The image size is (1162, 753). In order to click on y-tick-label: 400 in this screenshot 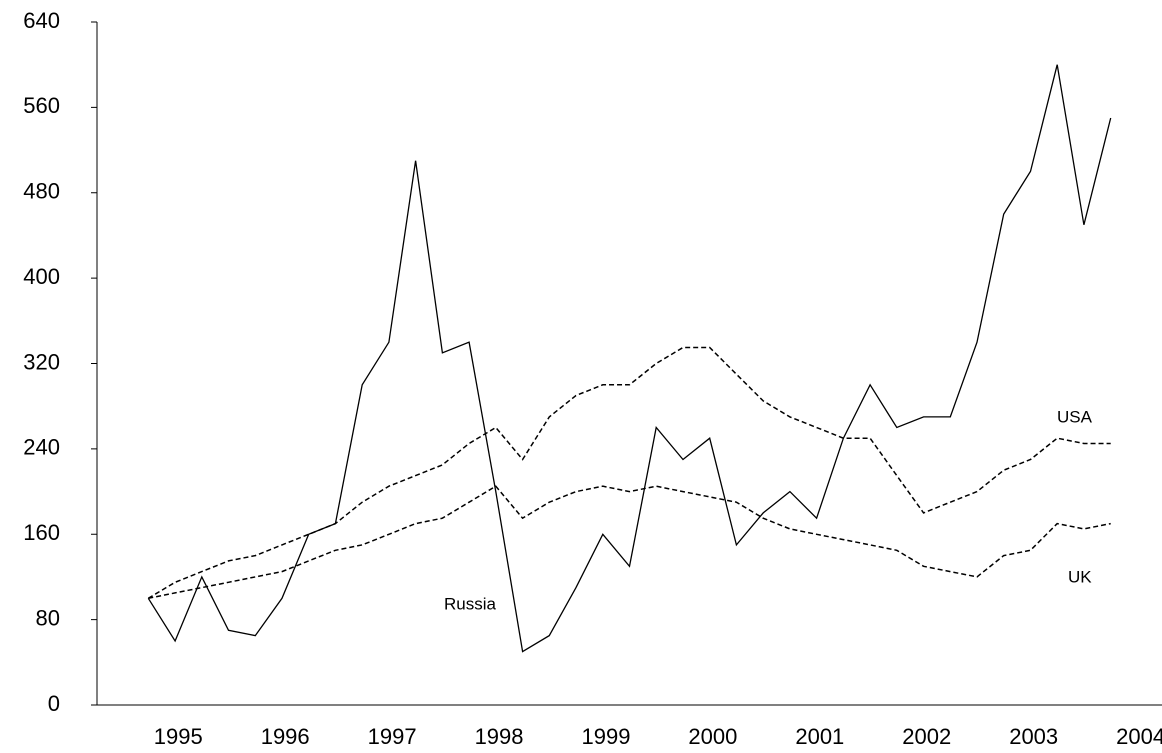, I will do `click(41, 276)`.